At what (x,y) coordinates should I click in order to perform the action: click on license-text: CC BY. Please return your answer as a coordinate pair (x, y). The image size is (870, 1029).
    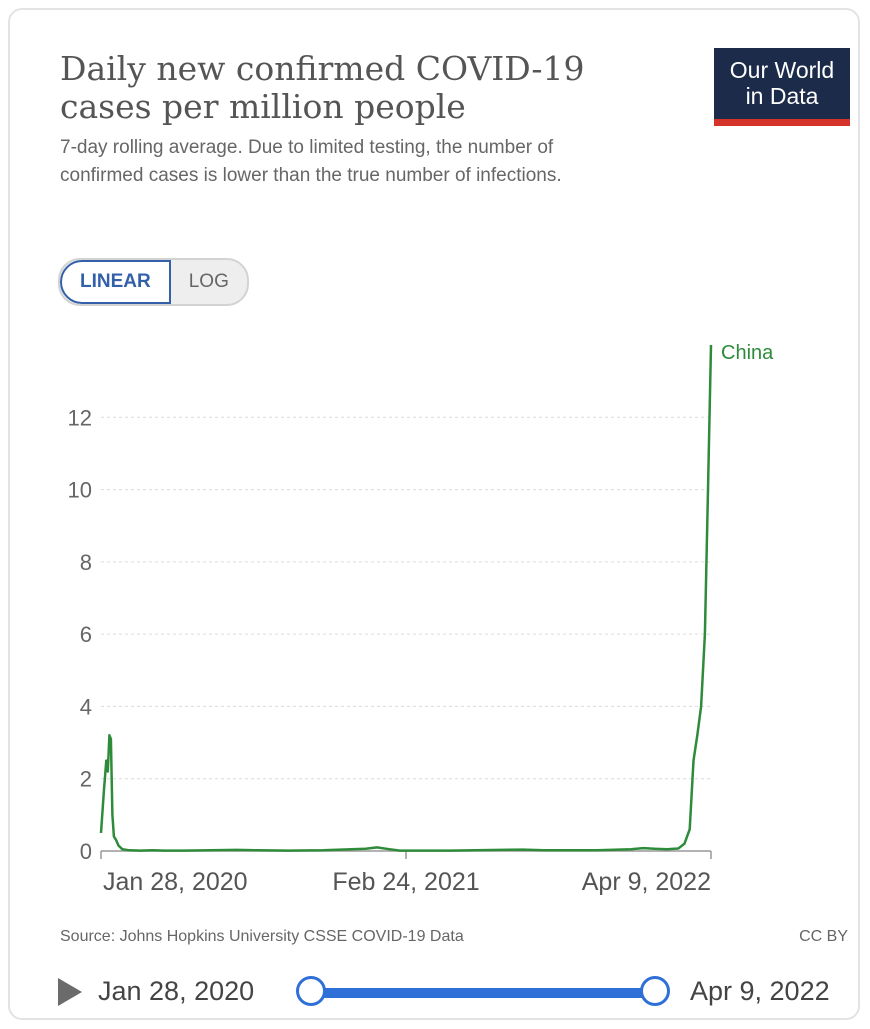
    Looking at the image, I should click on (823, 937).